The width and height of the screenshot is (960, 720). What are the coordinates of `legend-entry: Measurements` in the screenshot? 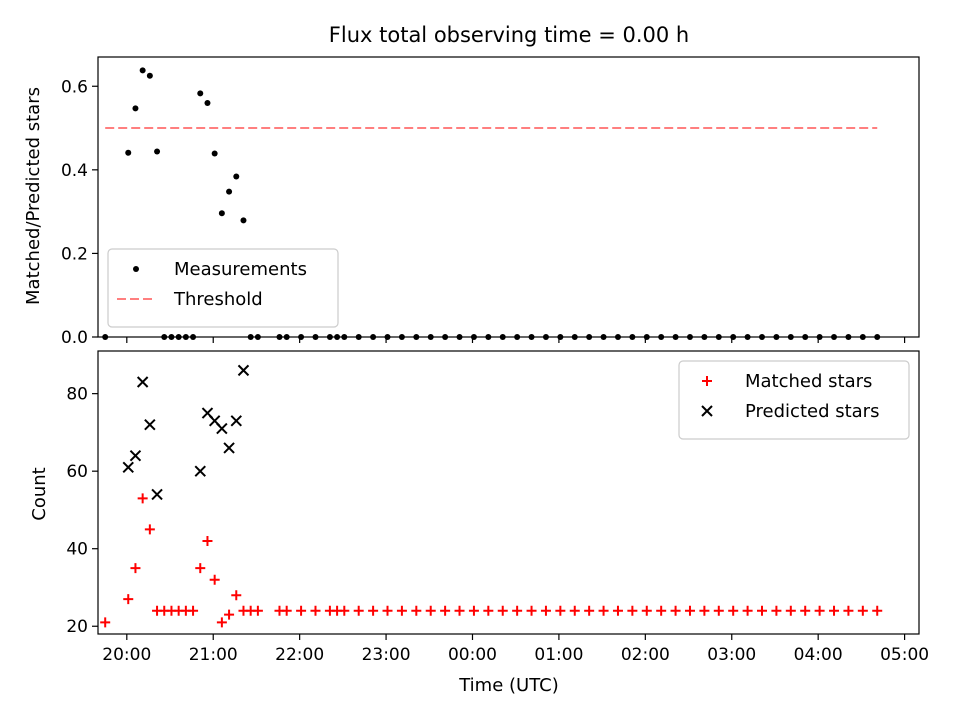 It's located at (220, 269).